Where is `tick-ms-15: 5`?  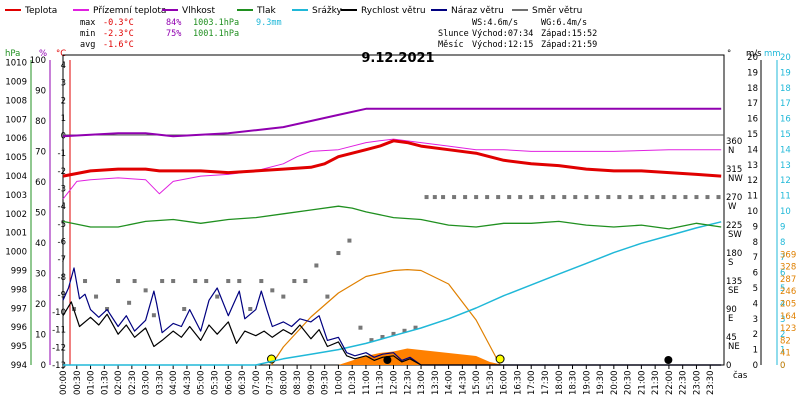
tick-ms-15: 5 is located at coordinates (755, 289).